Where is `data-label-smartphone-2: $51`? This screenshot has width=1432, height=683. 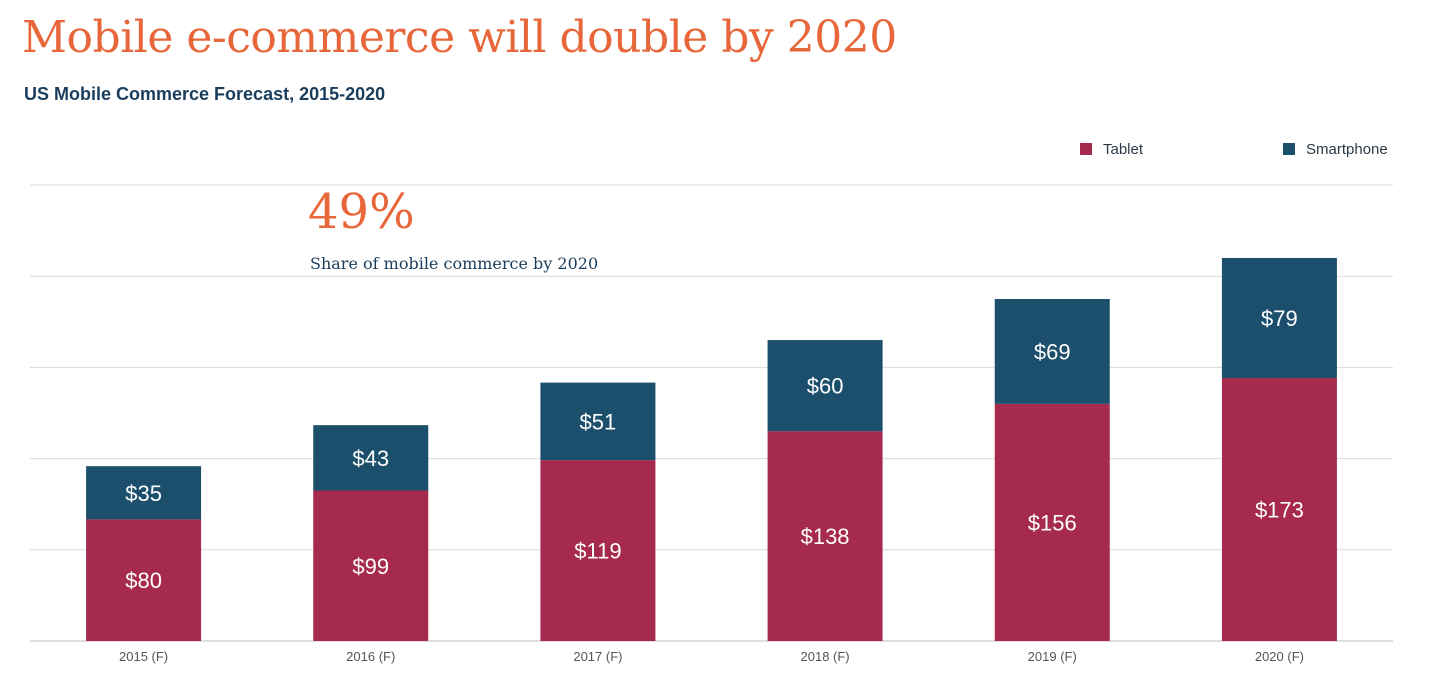 data-label-smartphone-2: $51 is located at coordinates (598, 421).